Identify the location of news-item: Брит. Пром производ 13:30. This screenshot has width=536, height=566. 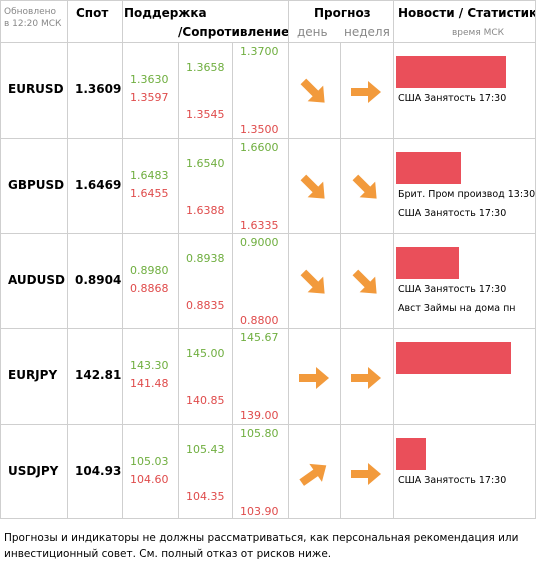
(467, 194).